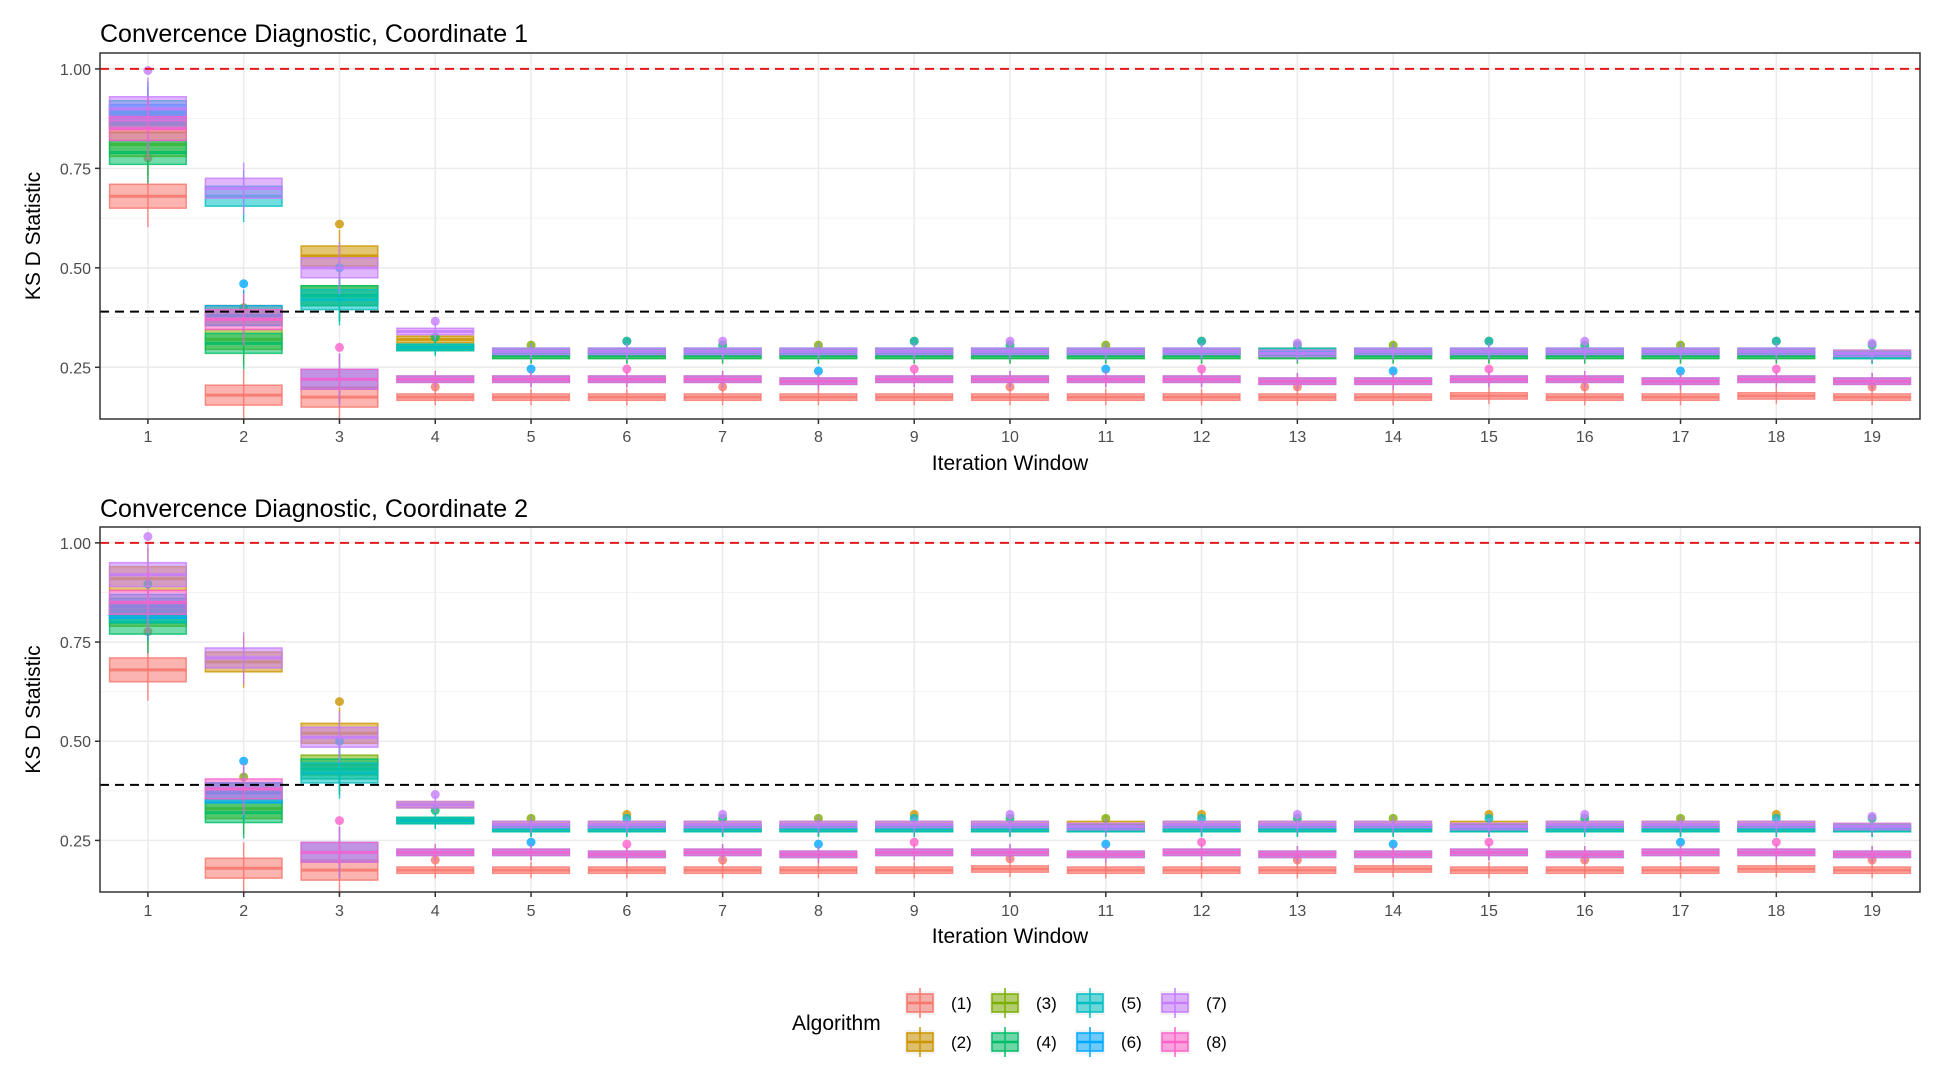  What do you see at coordinates (938, 1042) in the screenshot?
I see `legend-item-2: (2)` at bounding box center [938, 1042].